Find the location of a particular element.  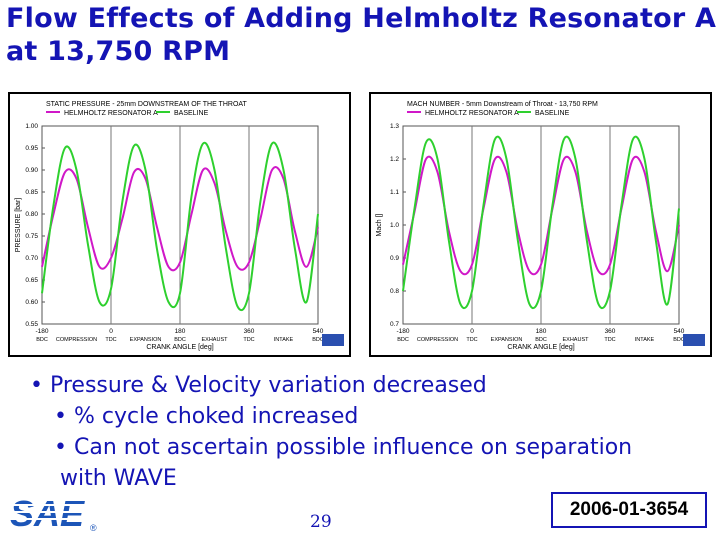

y-tick-label: 1.0 is located at coordinates (394, 225).